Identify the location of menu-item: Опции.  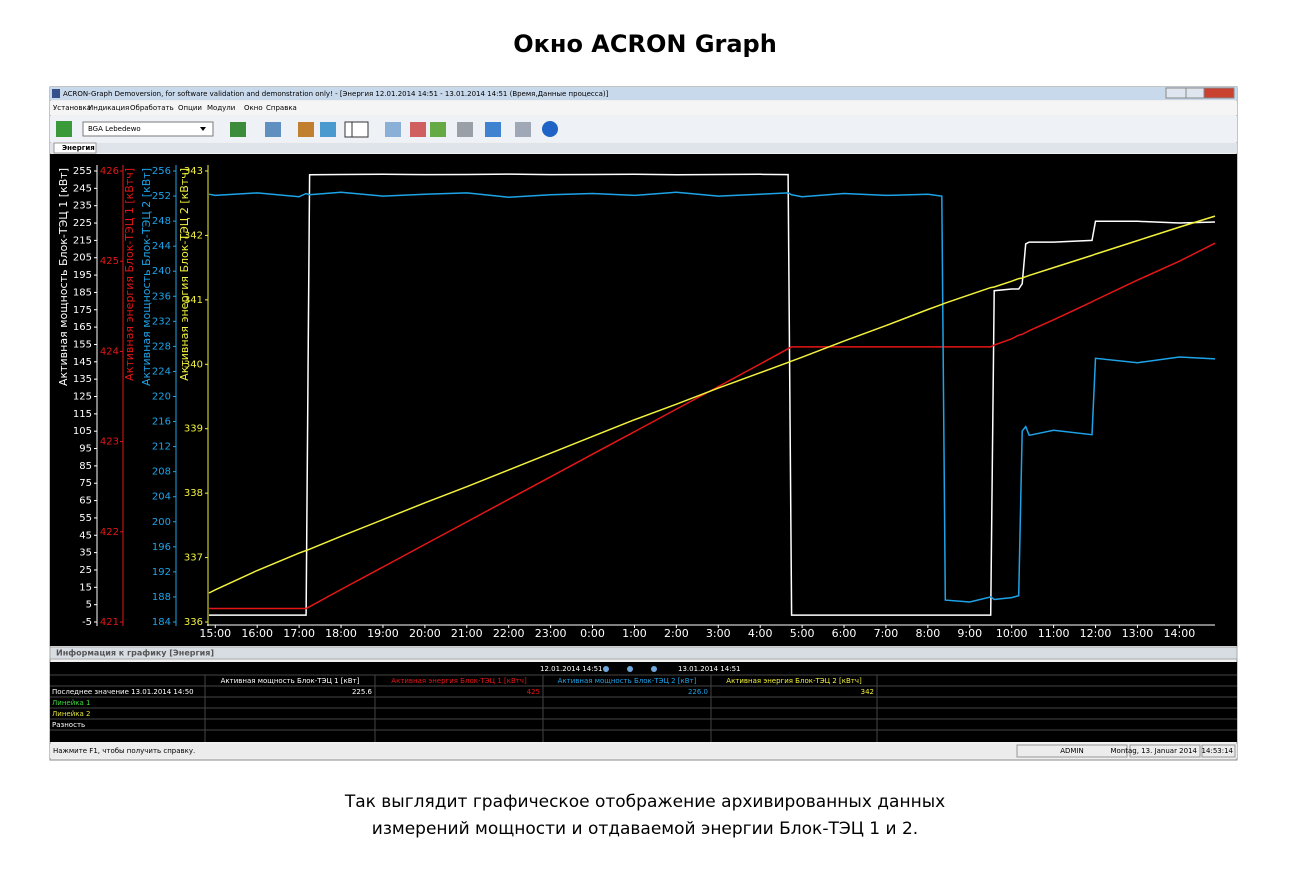
(190, 108).